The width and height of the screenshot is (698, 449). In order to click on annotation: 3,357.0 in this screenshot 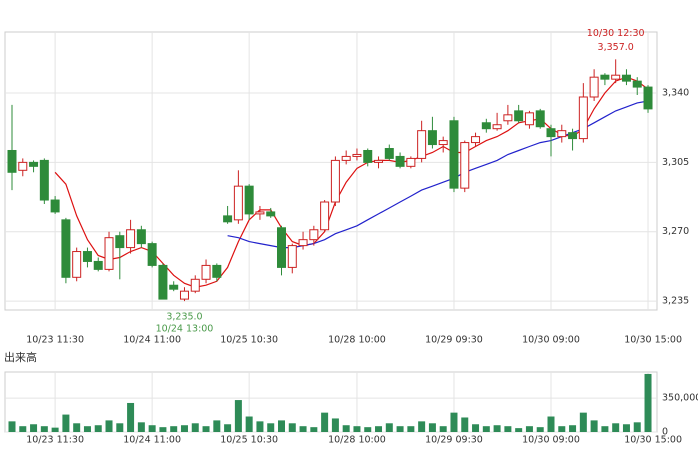, I will do `click(616, 47)`.